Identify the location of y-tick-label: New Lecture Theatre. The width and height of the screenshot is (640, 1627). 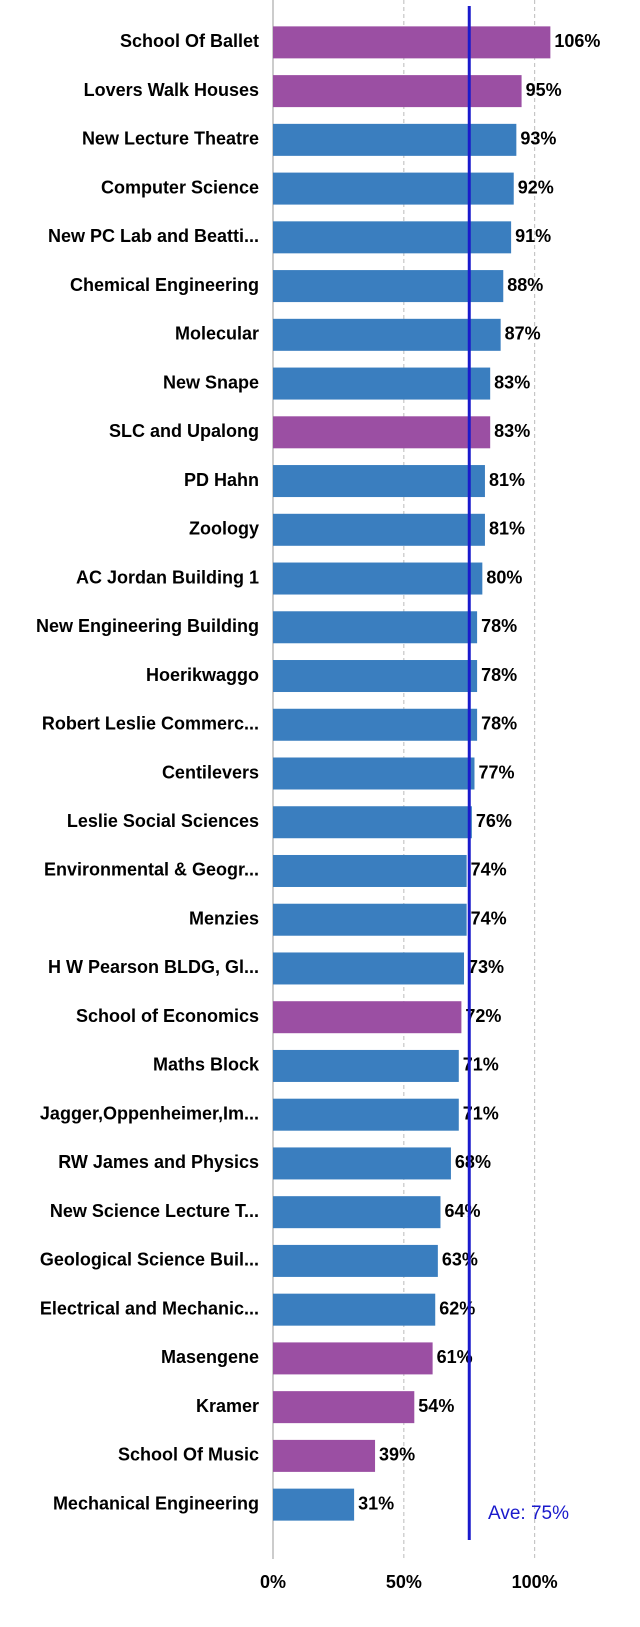
(170, 139).